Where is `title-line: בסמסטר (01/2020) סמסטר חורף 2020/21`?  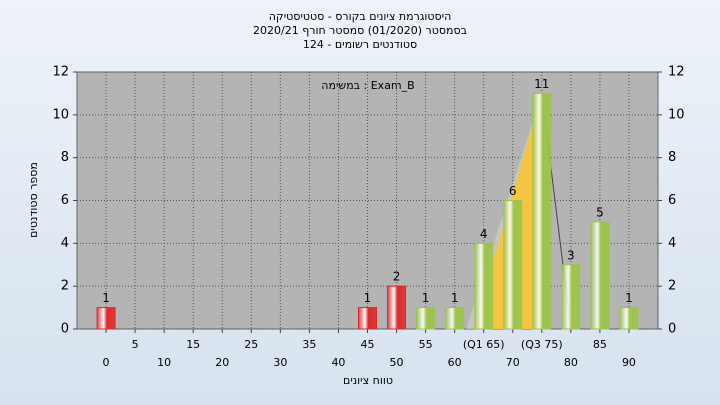 title-line: בסמסטר (01/2020) סמסטר חורף 2020/21 is located at coordinates (360, 30).